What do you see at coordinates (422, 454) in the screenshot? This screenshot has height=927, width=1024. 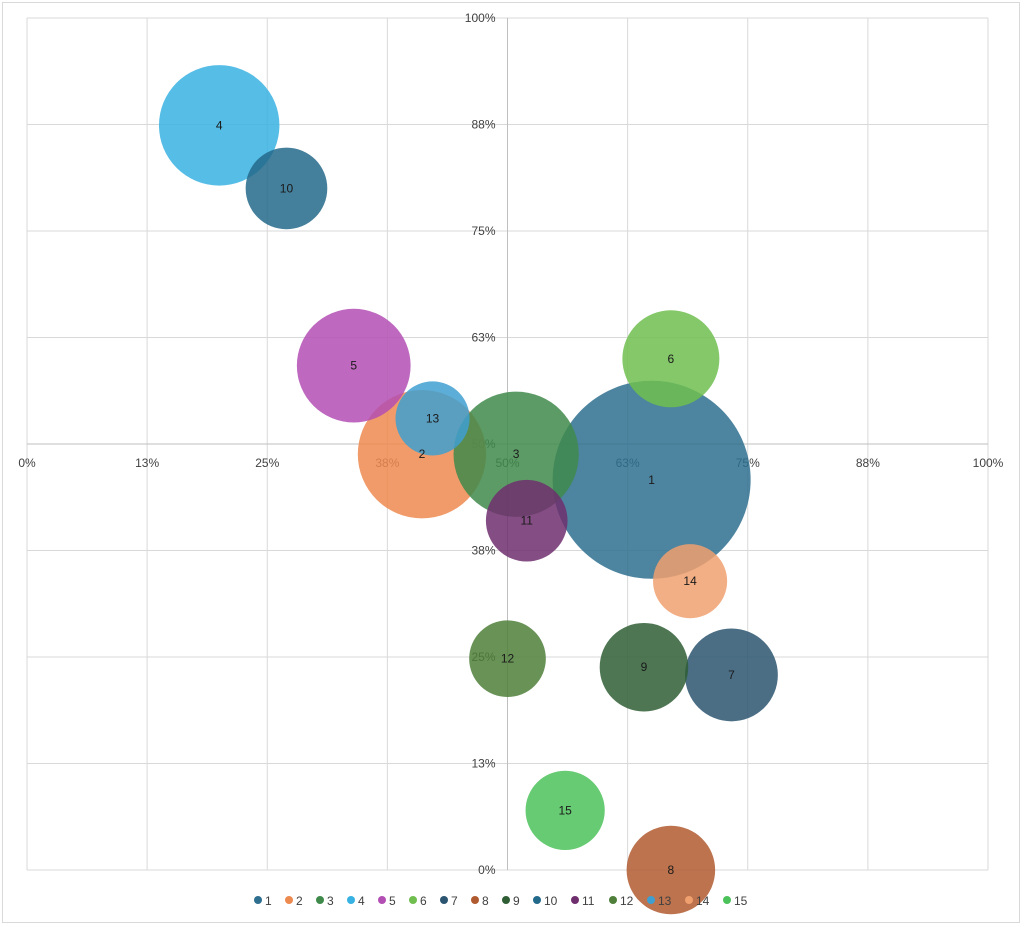 I see `bubble-label: 2` at bounding box center [422, 454].